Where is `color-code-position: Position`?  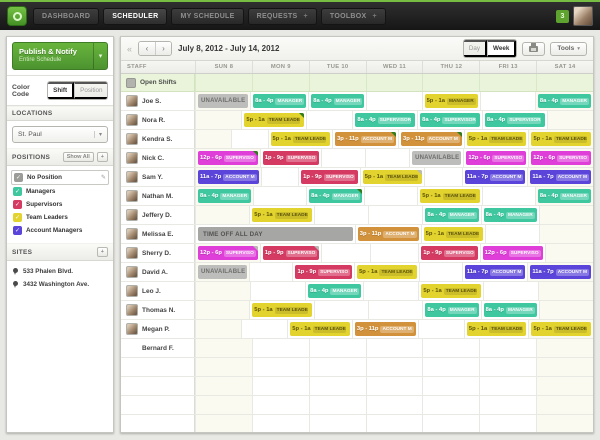
color-code-position: Position is located at coordinates (91, 90).